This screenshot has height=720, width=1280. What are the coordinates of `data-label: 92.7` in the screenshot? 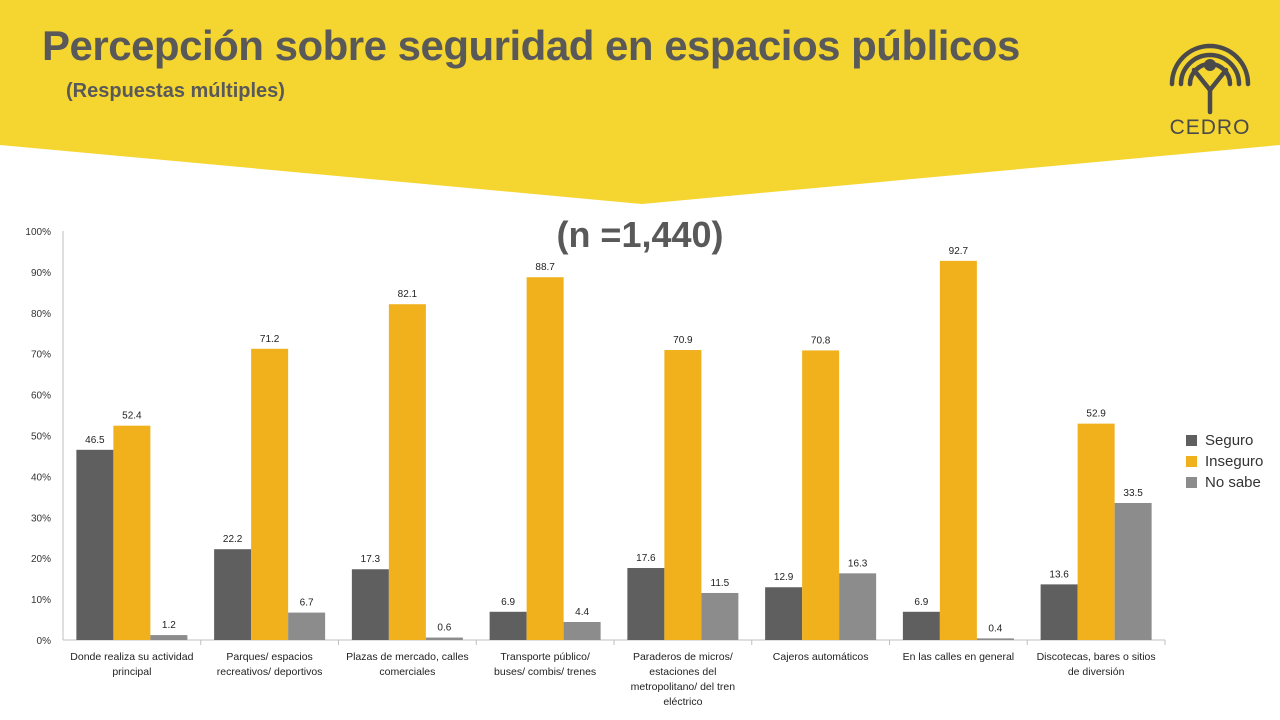 It's located at (959, 251).